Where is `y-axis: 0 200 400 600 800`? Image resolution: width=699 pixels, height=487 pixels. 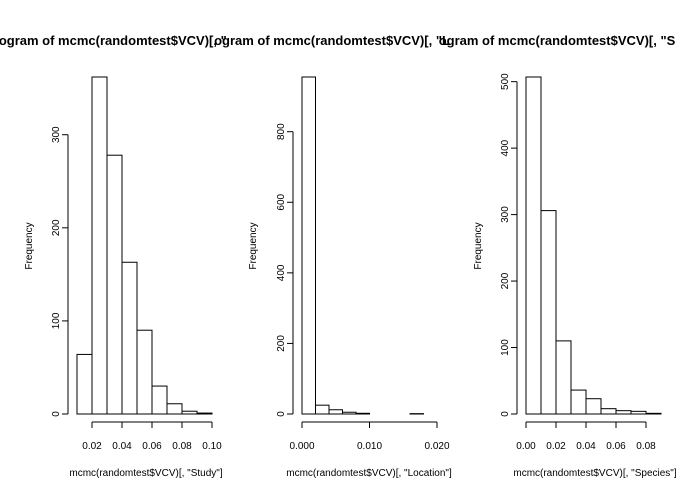 y-axis: 0 200 400 600 800 is located at coordinates (285, 270).